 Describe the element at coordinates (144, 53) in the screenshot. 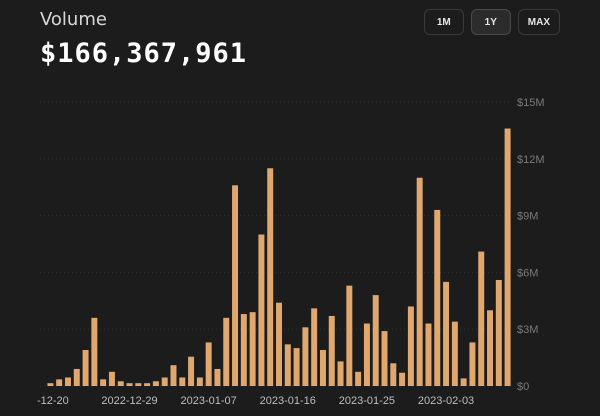

I see `total-volume-value: $166,367,961` at that location.